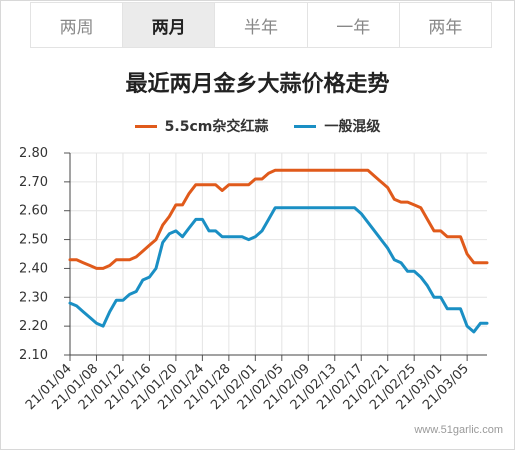  Describe the element at coordinates (33, 268) in the screenshot. I see `y-tick-label: 2.40` at that location.